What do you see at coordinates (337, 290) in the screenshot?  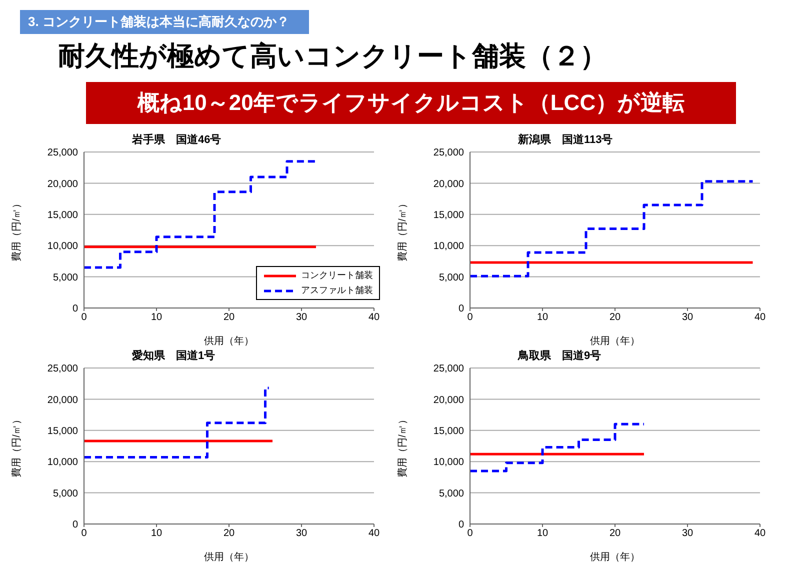 I see `legend-label: アスファルト舗装` at bounding box center [337, 290].